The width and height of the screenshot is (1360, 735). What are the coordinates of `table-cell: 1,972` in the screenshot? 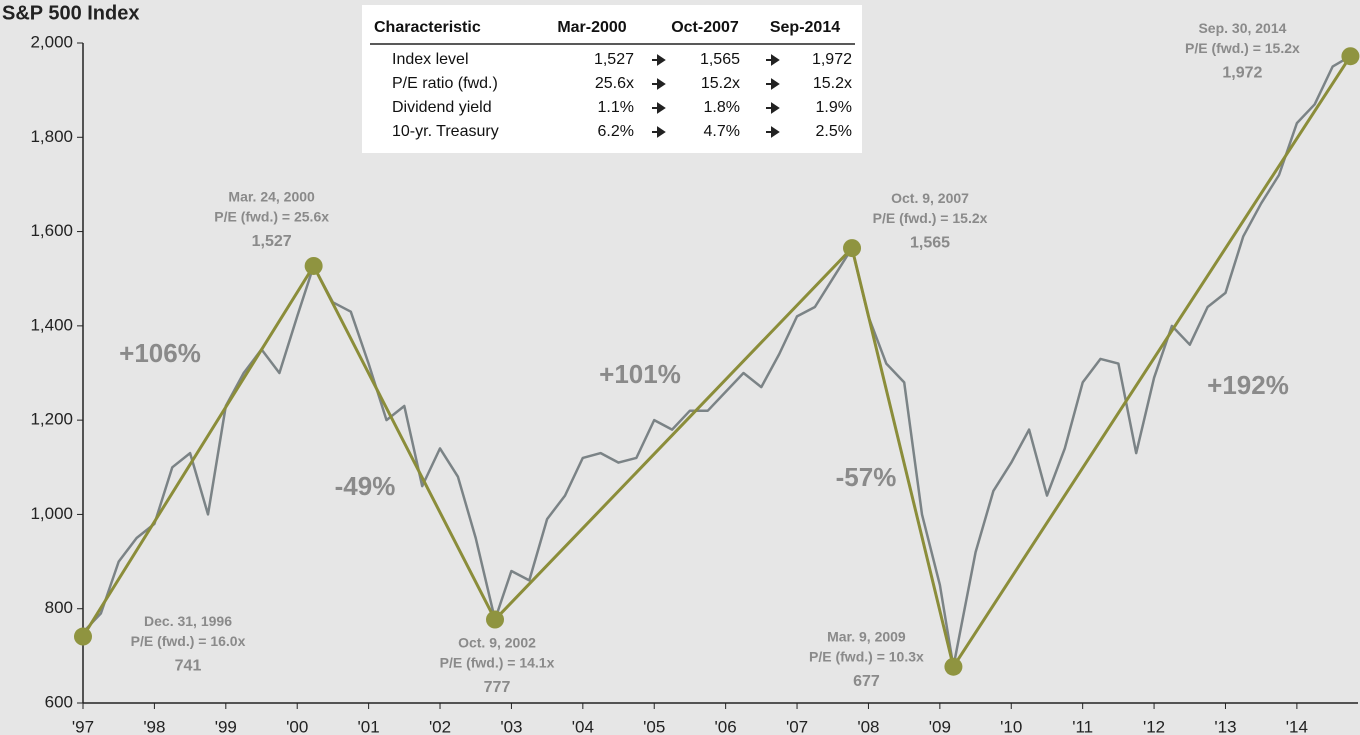 It's located at (832, 59).